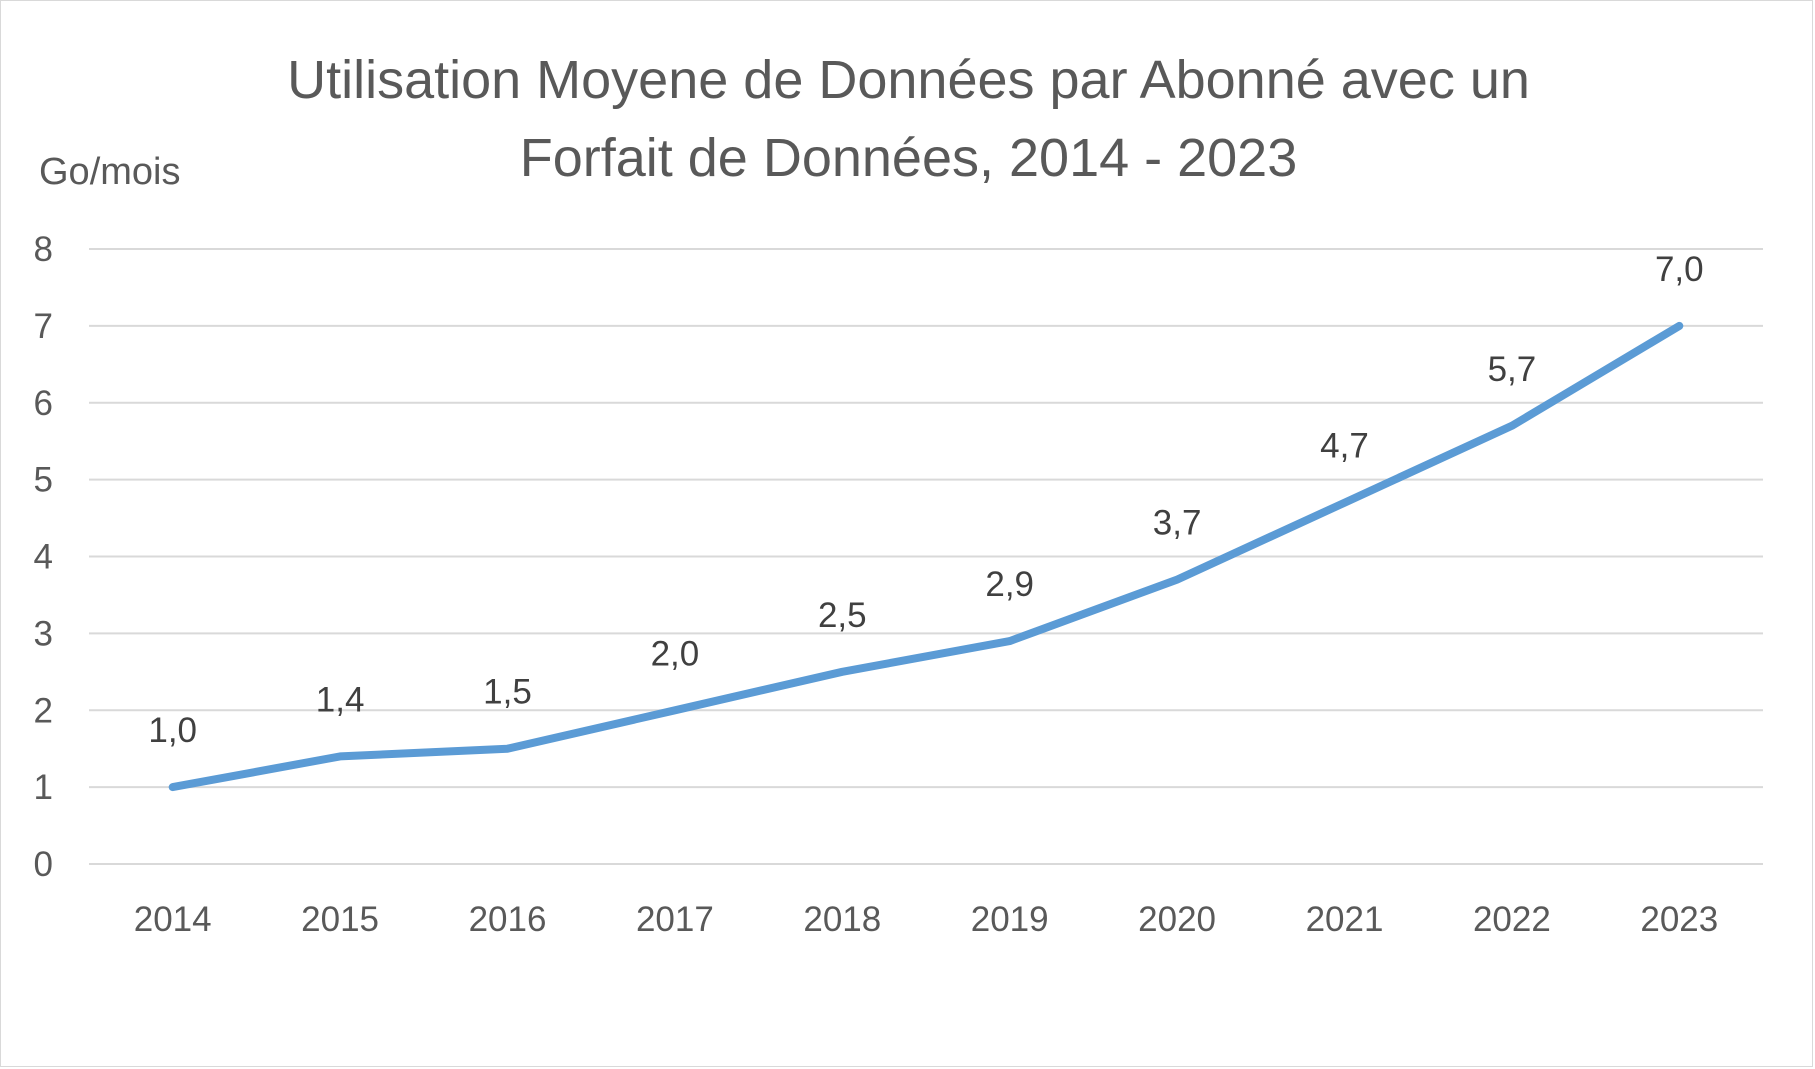 The image size is (1815, 1069). What do you see at coordinates (43, 633) in the screenshot?
I see `y-tick-label: 3` at bounding box center [43, 633].